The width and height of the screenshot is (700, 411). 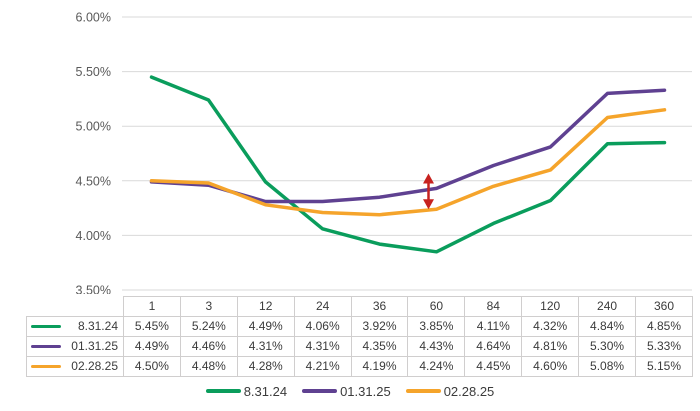 I want to click on column-header: 36, so click(x=379, y=306).